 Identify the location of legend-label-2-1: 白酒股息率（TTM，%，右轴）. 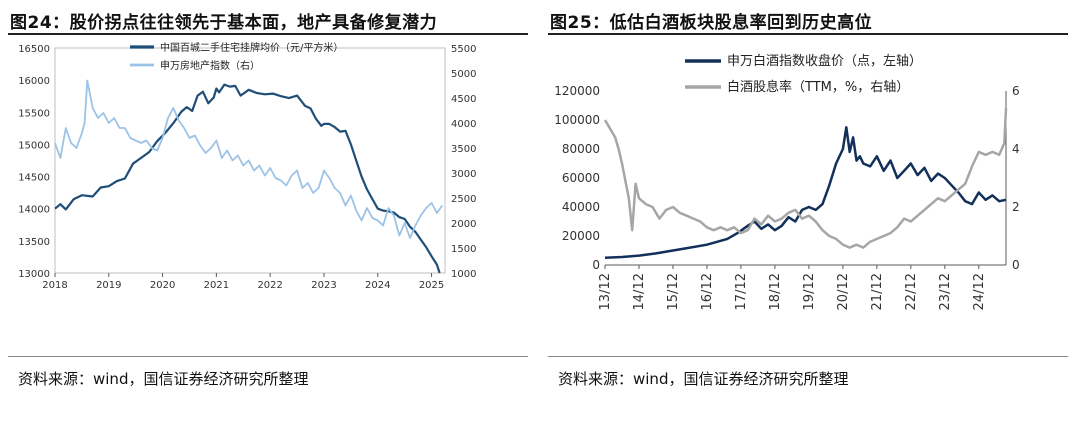
(818, 87).